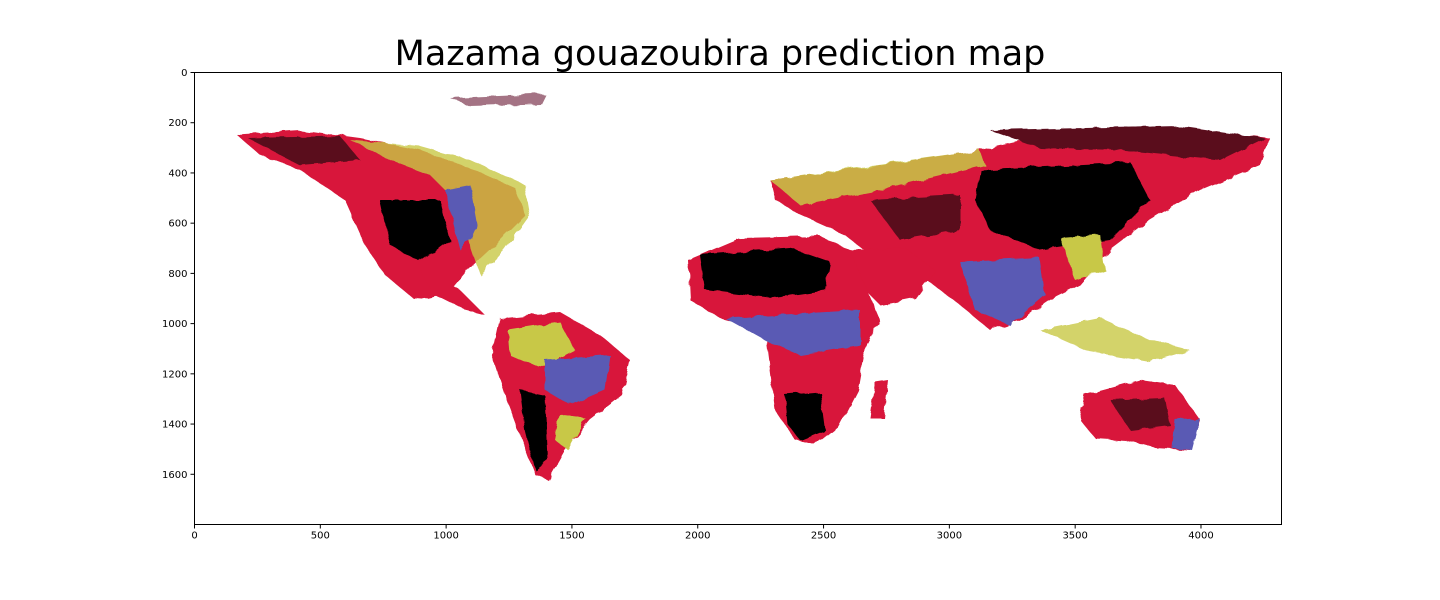 This screenshot has width=1440, height=600. I want to click on x-tick-label: 1000, so click(445, 536).